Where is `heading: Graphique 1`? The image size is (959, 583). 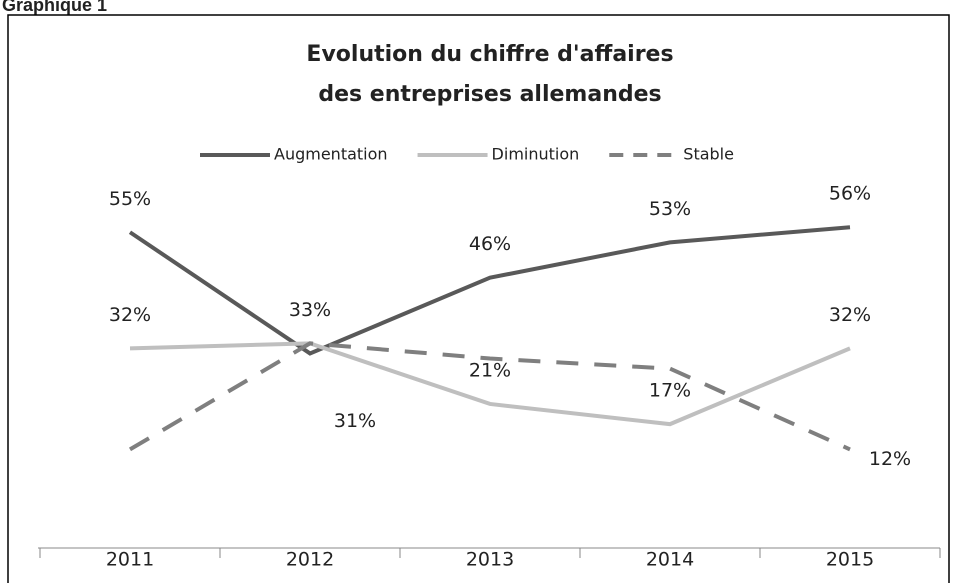 heading: Graphique 1 is located at coordinates (54, 7).